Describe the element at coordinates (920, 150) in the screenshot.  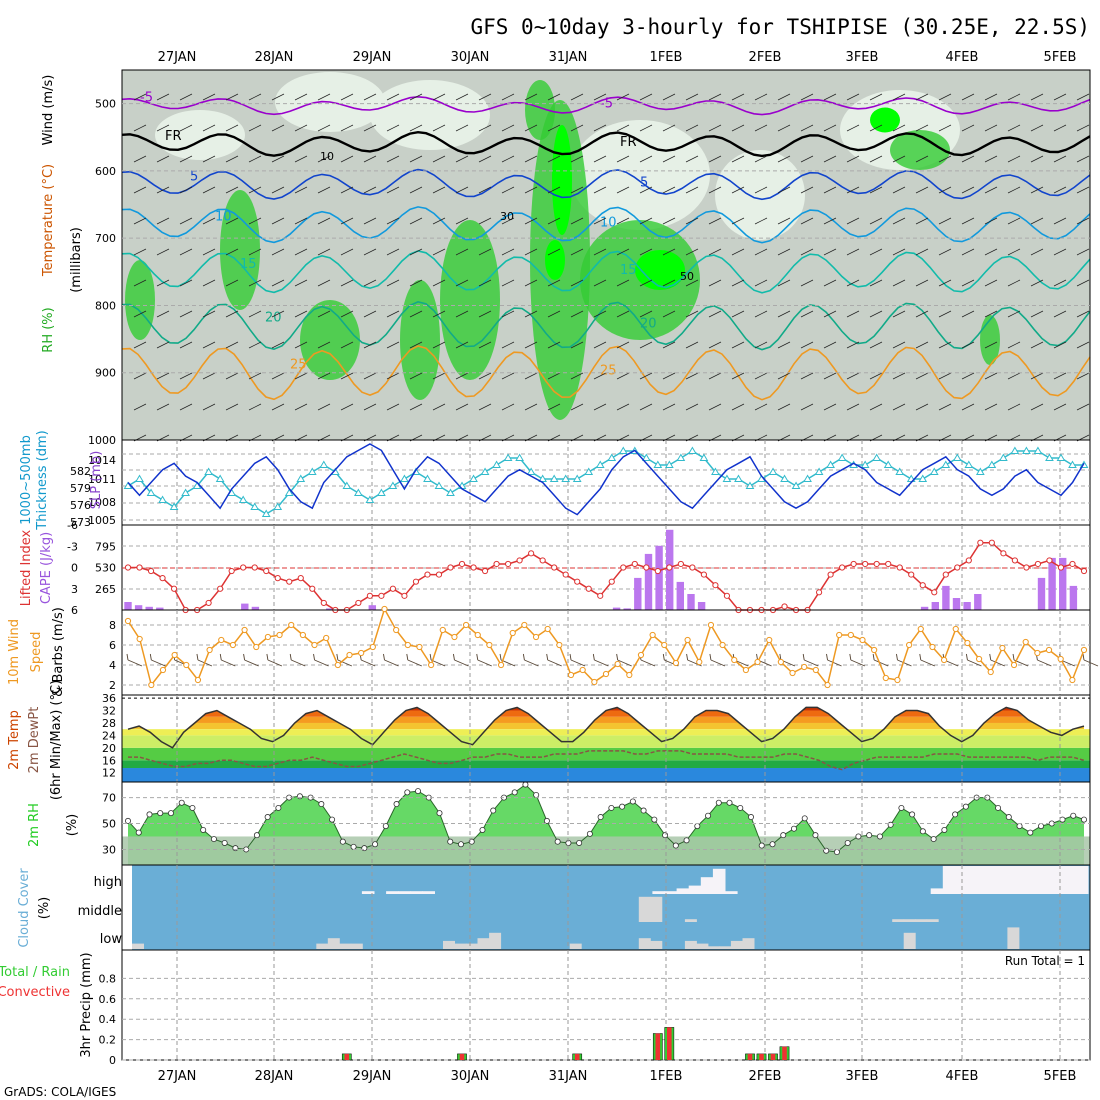
I see `rh-green-region` at that location.